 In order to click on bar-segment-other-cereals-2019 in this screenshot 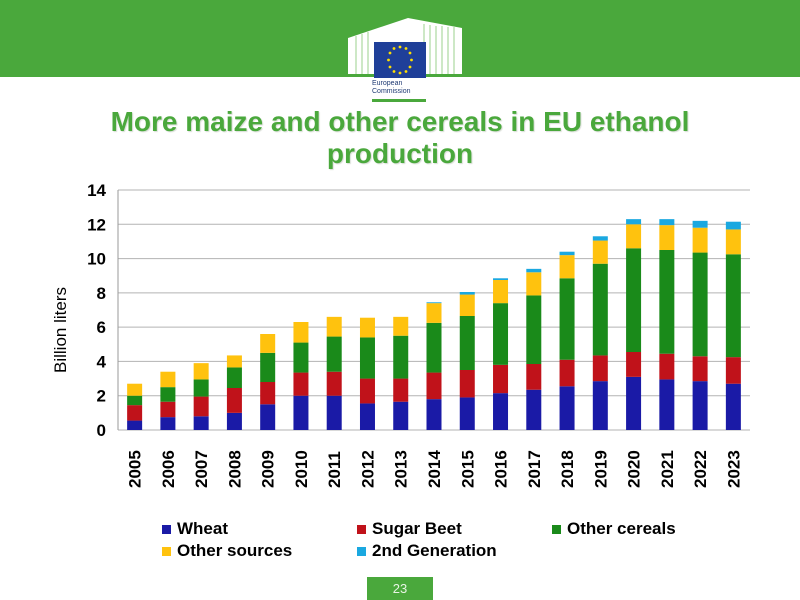, I will do `click(600, 309)`.